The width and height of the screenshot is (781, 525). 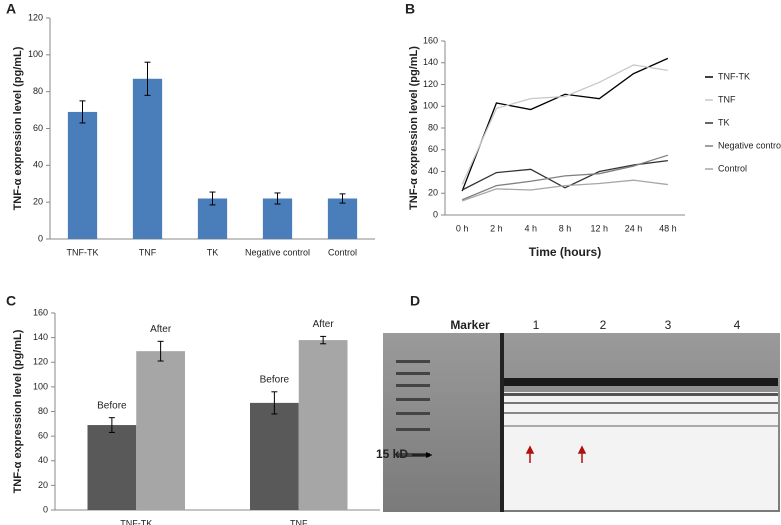 What do you see at coordinates (734, 76) in the screenshot?
I see `legend-label: TNF-TK` at bounding box center [734, 76].